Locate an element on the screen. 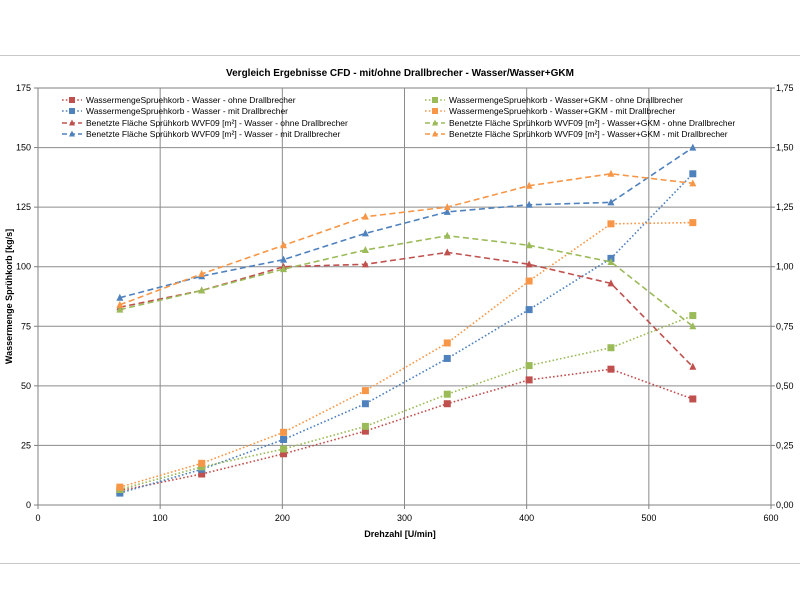 The image size is (800, 600). y-axis-label: Wassermenge Sprühkorb [kg/s] is located at coordinates (9, 296).